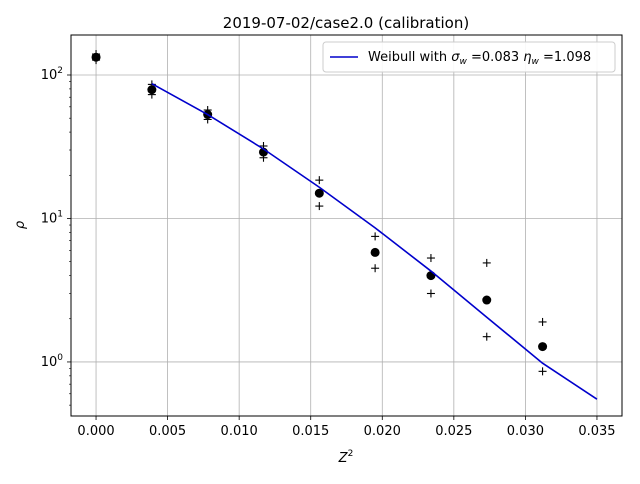 The image size is (640, 484). I want to click on legend-label: Weibull with σw =0.083 ηw =1.098, so click(479, 58).